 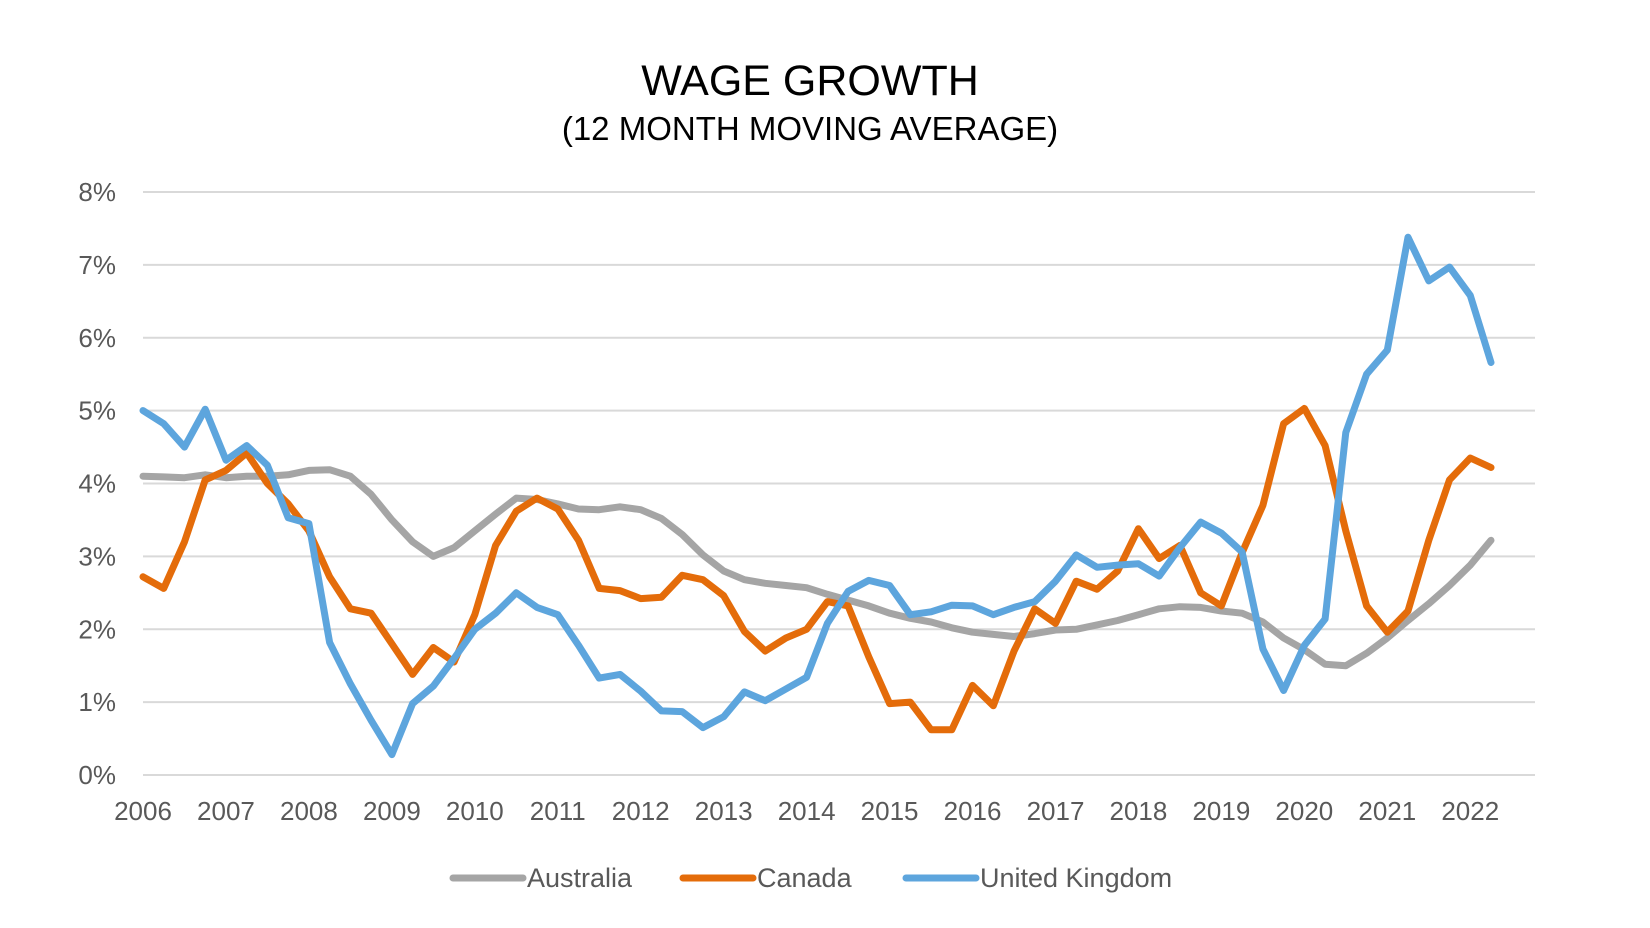 I want to click on x-tick-label: 2011, so click(x=558, y=811).